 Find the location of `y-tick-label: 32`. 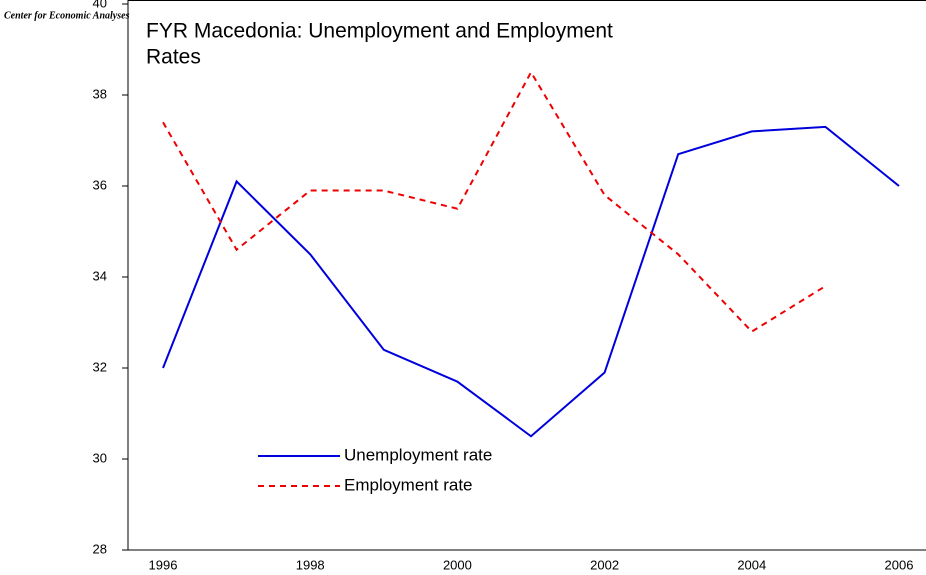

y-tick-label: 32 is located at coordinates (100, 366).